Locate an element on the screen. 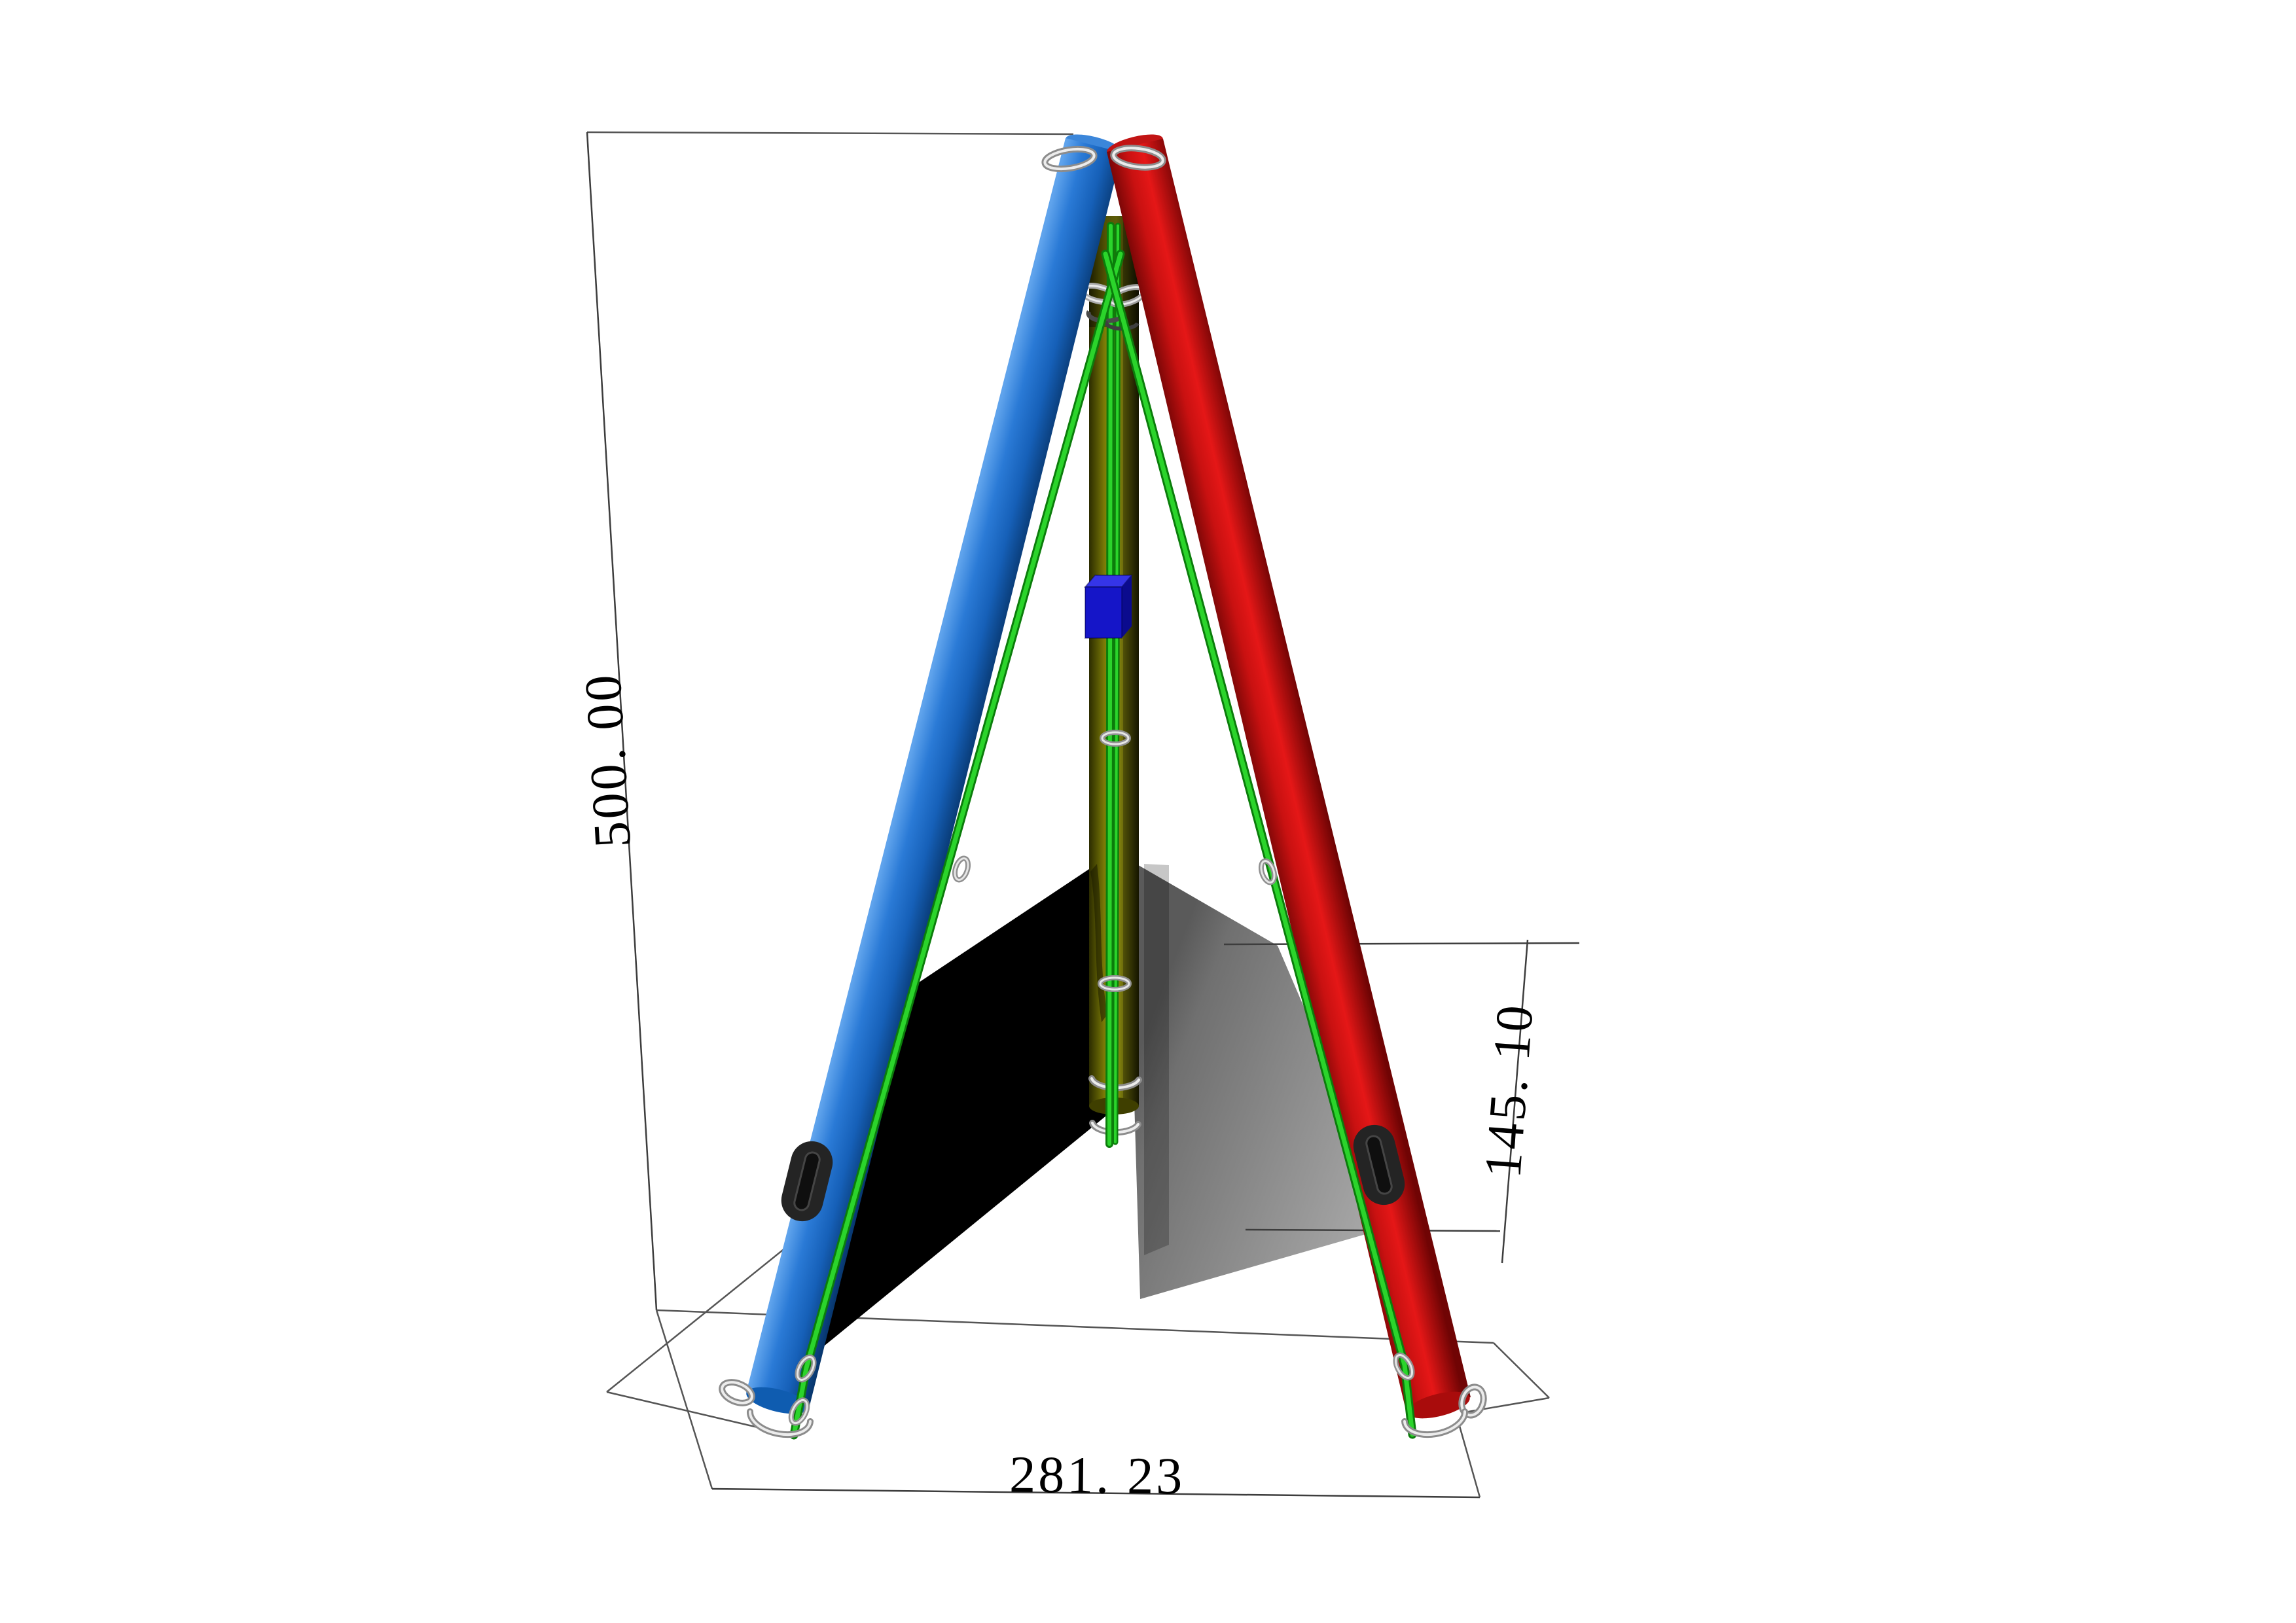  cleat-left is located at coordinates (807, 1181).